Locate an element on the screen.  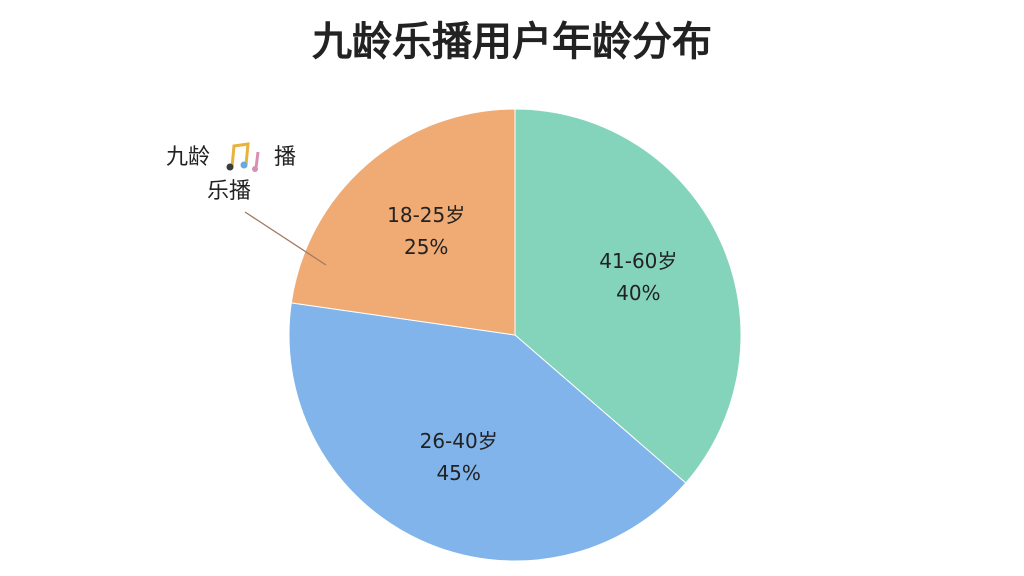
slice-category-label: 41-60岁 is located at coordinates (638, 261).